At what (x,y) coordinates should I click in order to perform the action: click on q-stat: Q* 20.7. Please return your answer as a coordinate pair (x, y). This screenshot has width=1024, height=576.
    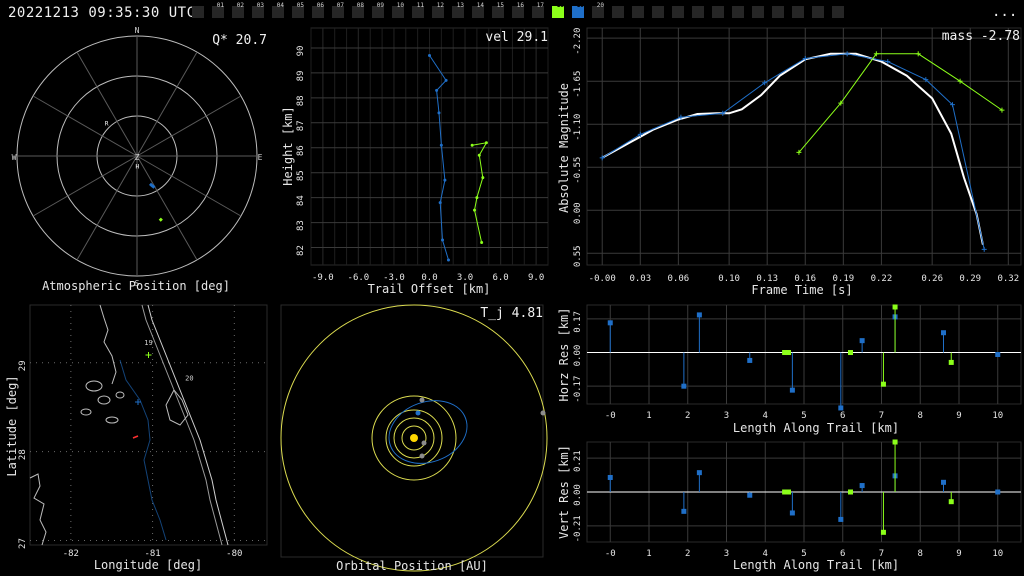
    Looking at the image, I should click on (239, 40).